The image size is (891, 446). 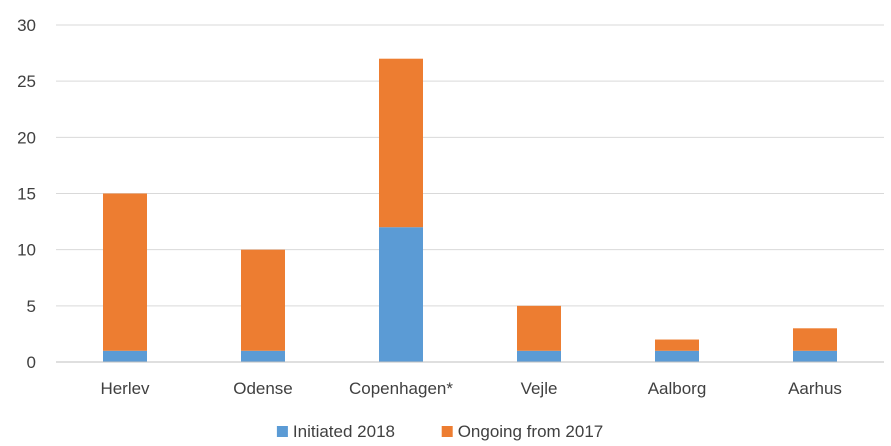 What do you see at coordinates (26, 250) in the screenshot?
I see `y-tick-label: 10` at bounding box center [26, 250].